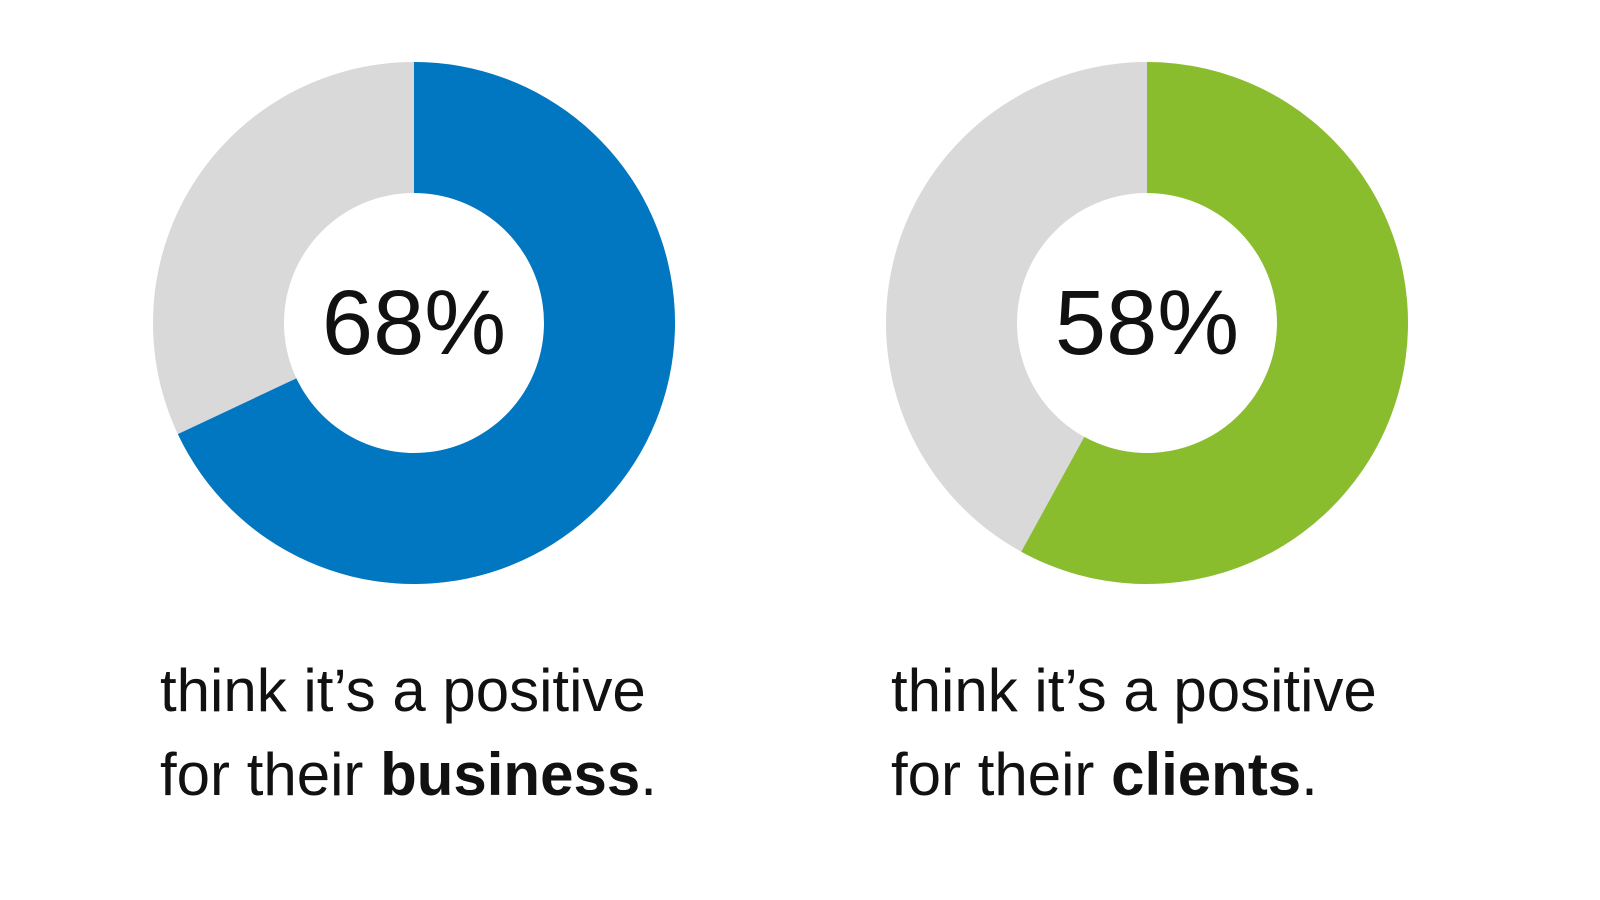 This screenshot has height=900, width=1600. I want to click on caption-emphasis: business, so click(510, 774).